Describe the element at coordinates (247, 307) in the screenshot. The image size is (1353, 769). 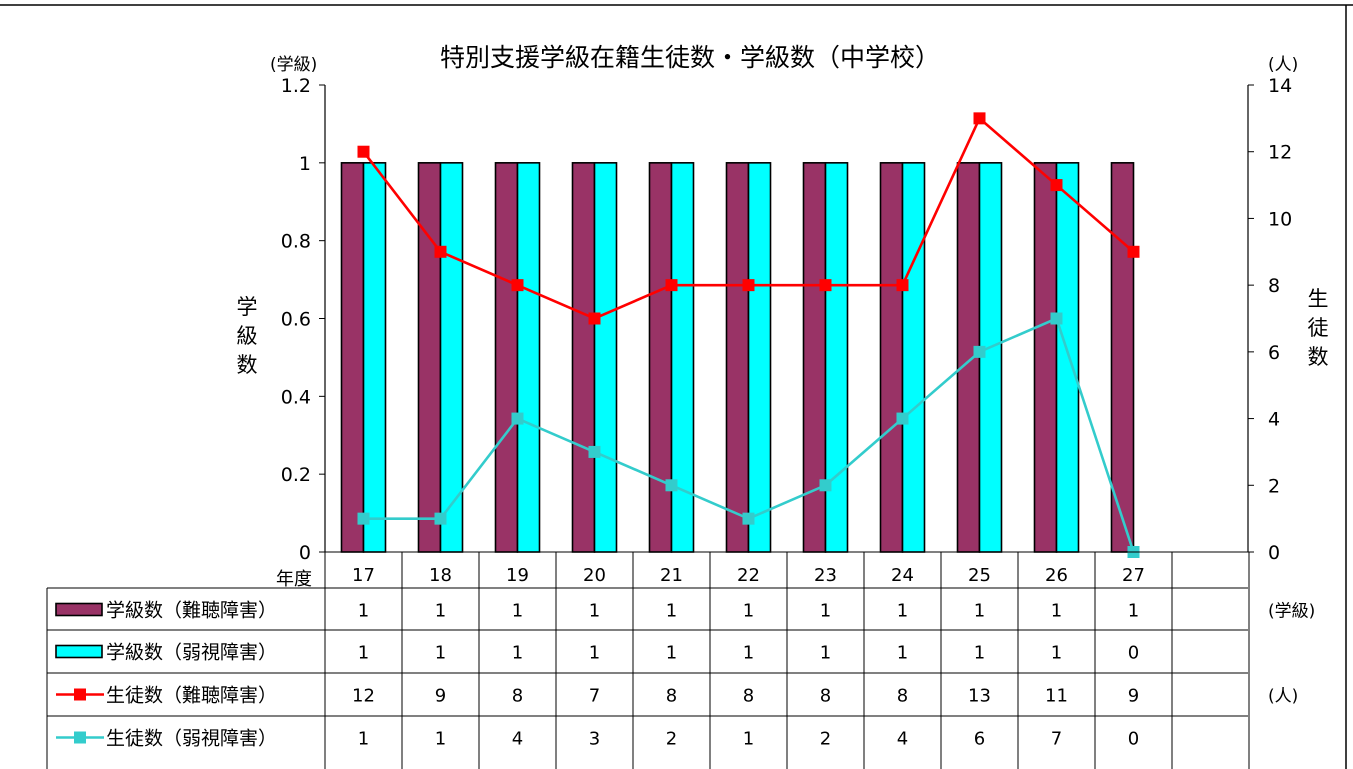
I see `axis-title-char: 学` at that location.